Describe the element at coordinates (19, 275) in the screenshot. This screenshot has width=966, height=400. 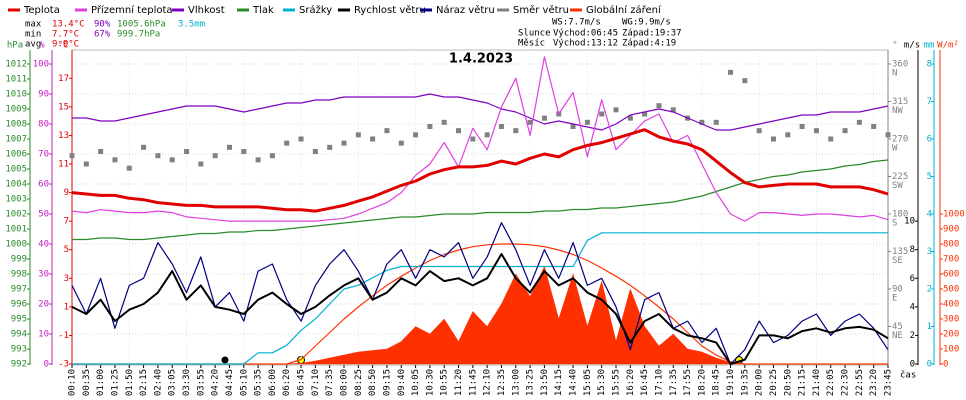
I see `y-tick-label: 998` at that location.